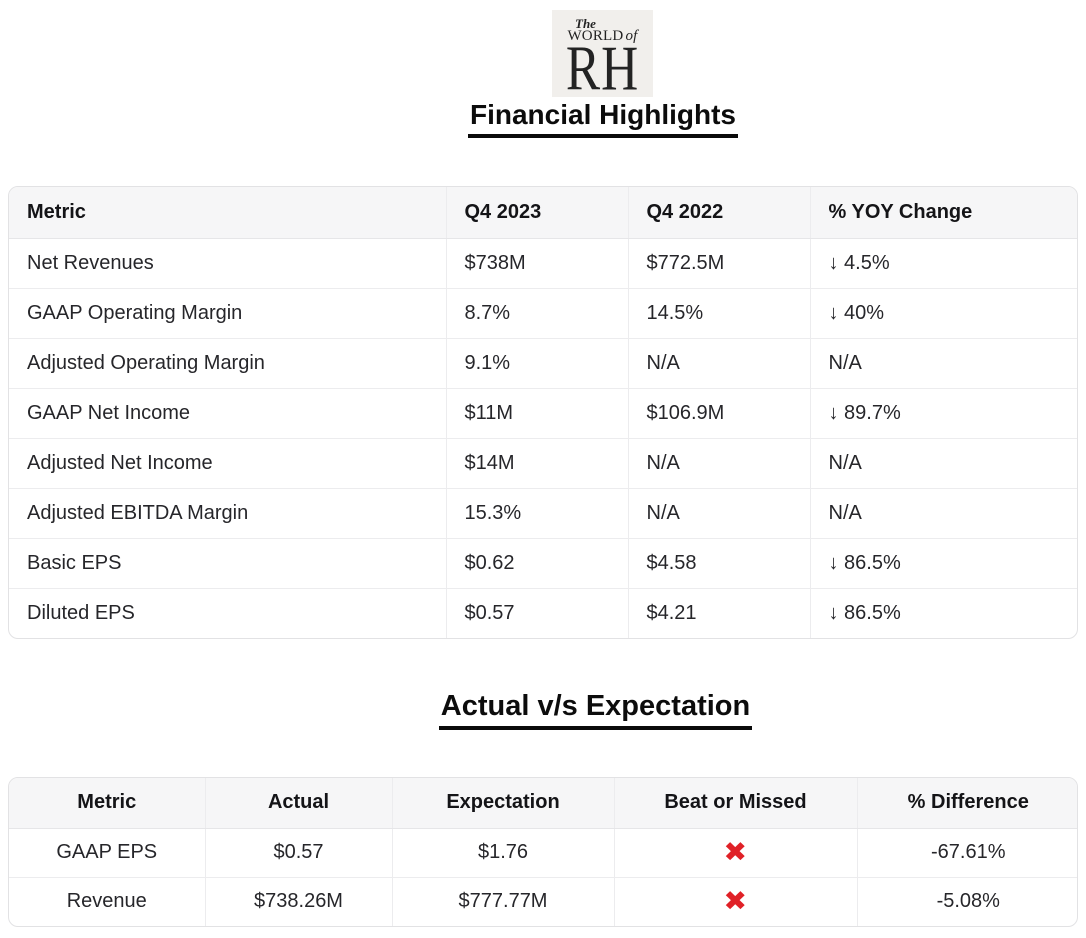  I want to click on financial-highlights-title: Financial Highlights, so click(543, 118).